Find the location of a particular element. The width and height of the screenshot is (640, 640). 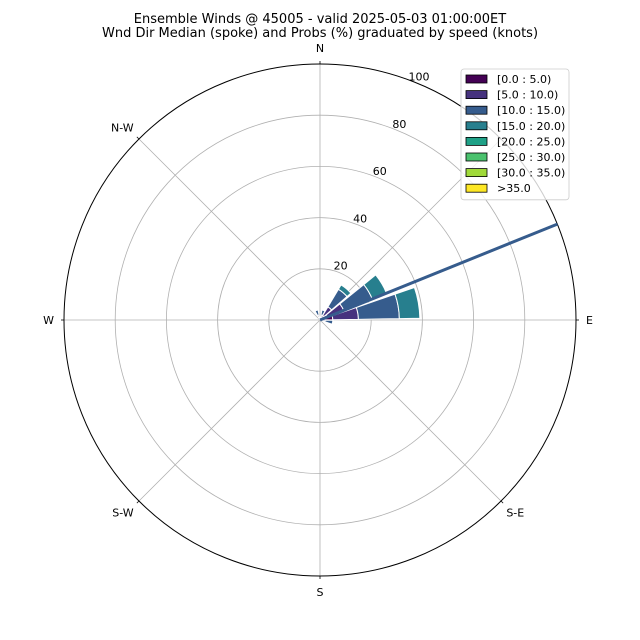

median-spoke is located at coordinates (438, 272).